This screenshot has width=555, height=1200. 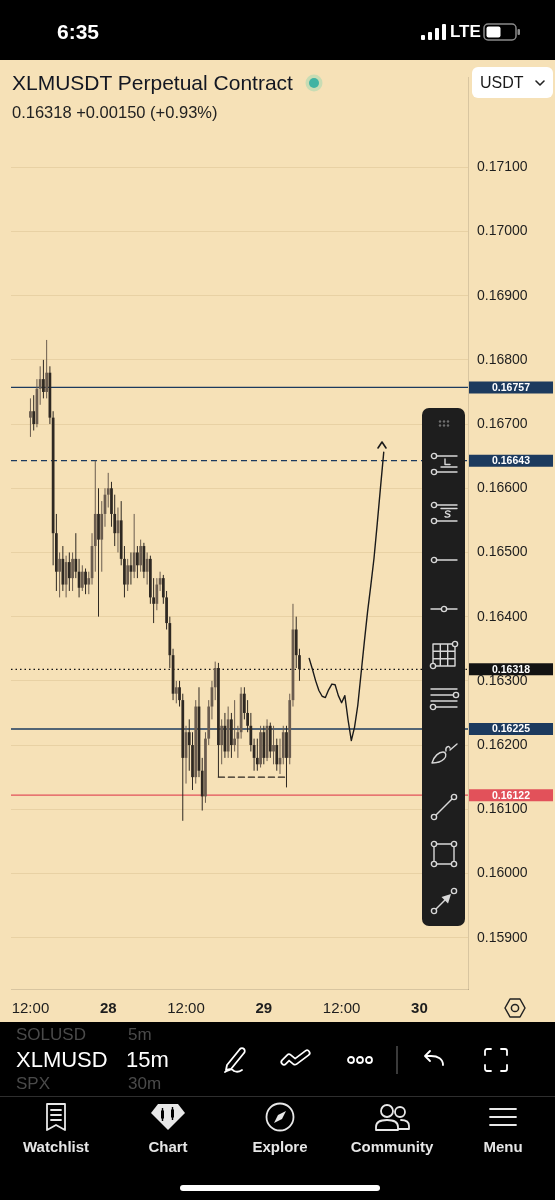 I want to click on text: USDT, so click(x=502, y=82).